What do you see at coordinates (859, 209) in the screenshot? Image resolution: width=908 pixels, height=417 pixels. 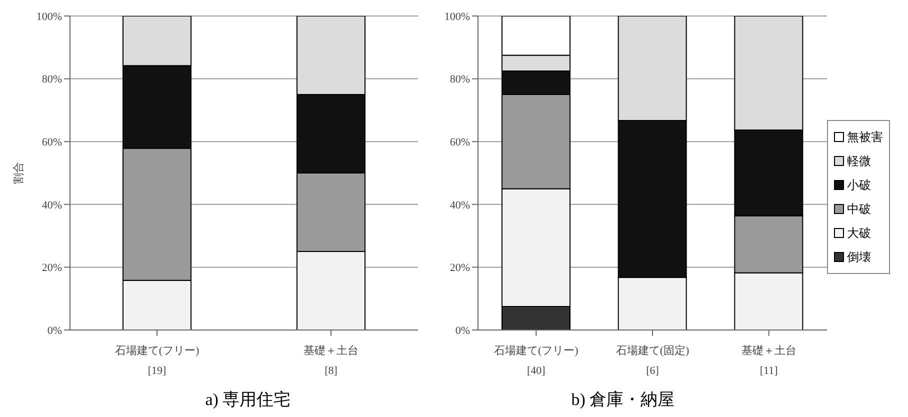 I see `legend-label: 中破` at bounding box center [859, 209].